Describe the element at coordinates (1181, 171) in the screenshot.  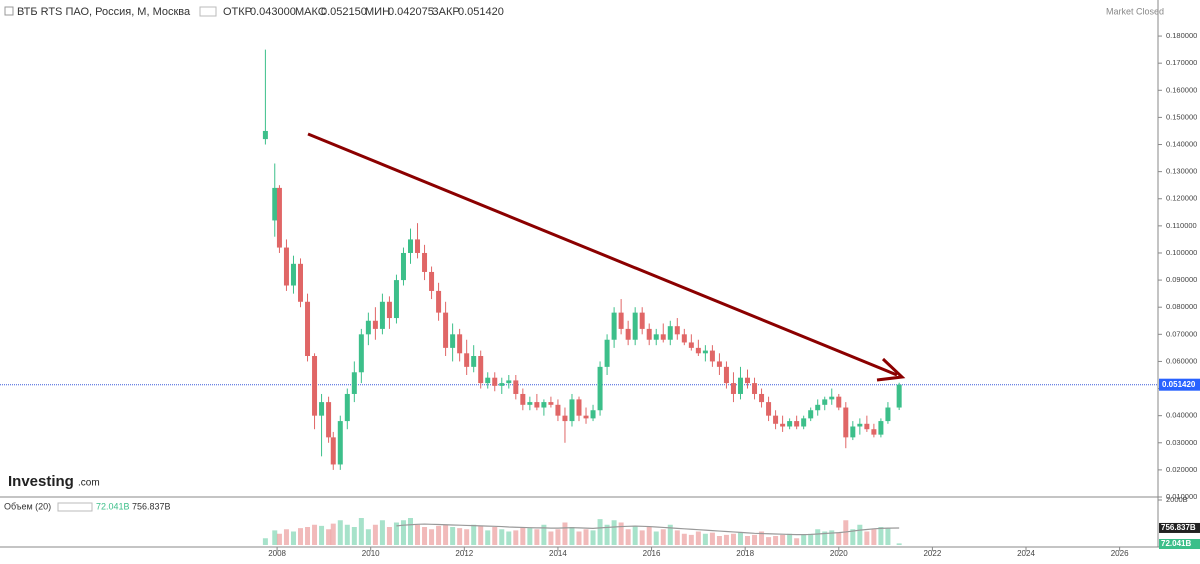
I see `y-tick-label: 0.130000` at that location.